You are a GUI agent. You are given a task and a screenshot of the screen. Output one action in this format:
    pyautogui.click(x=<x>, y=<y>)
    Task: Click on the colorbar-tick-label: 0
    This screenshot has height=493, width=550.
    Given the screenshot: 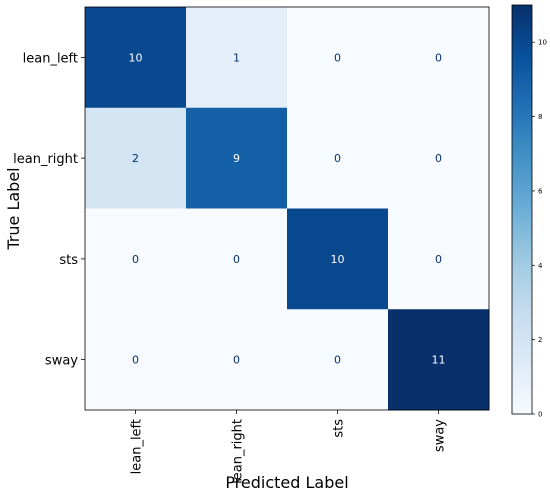 What is the action you would take?
    pyautogui.click(x=540, y=415)
    